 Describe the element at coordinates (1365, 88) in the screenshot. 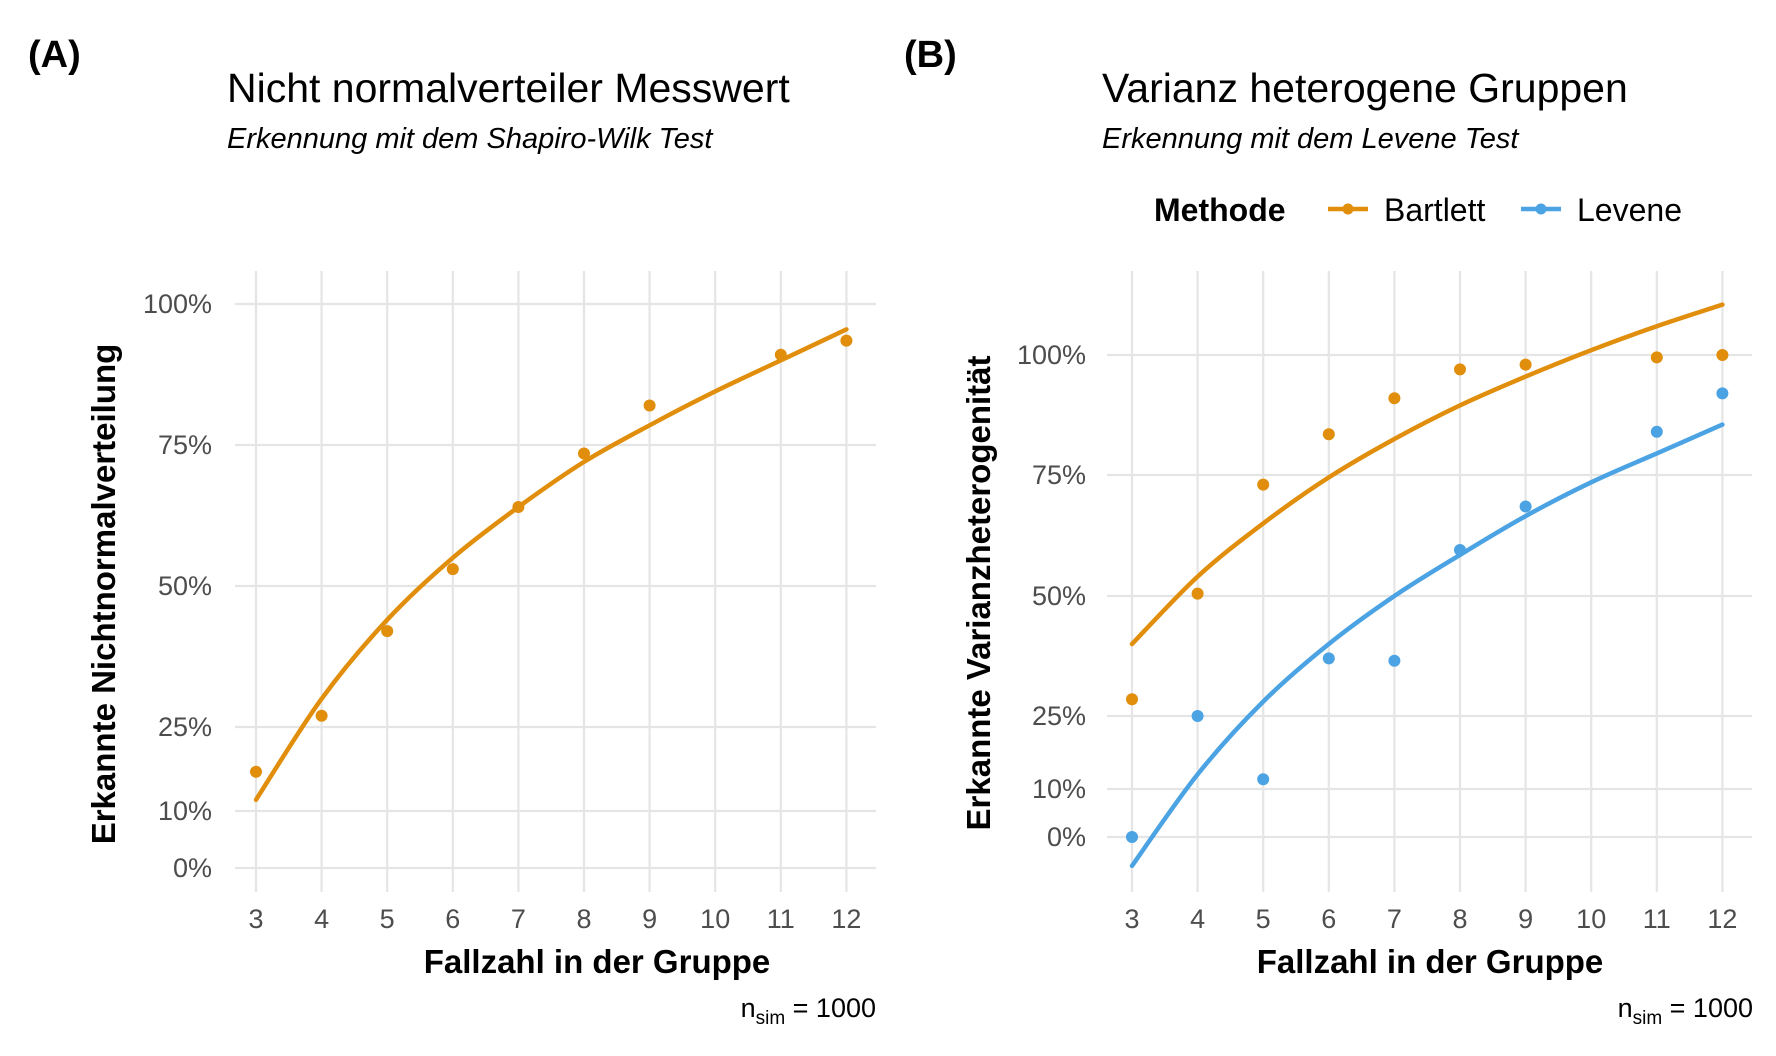

I see `panel-b-title: Varianz heterogene Gruppen` at that location.